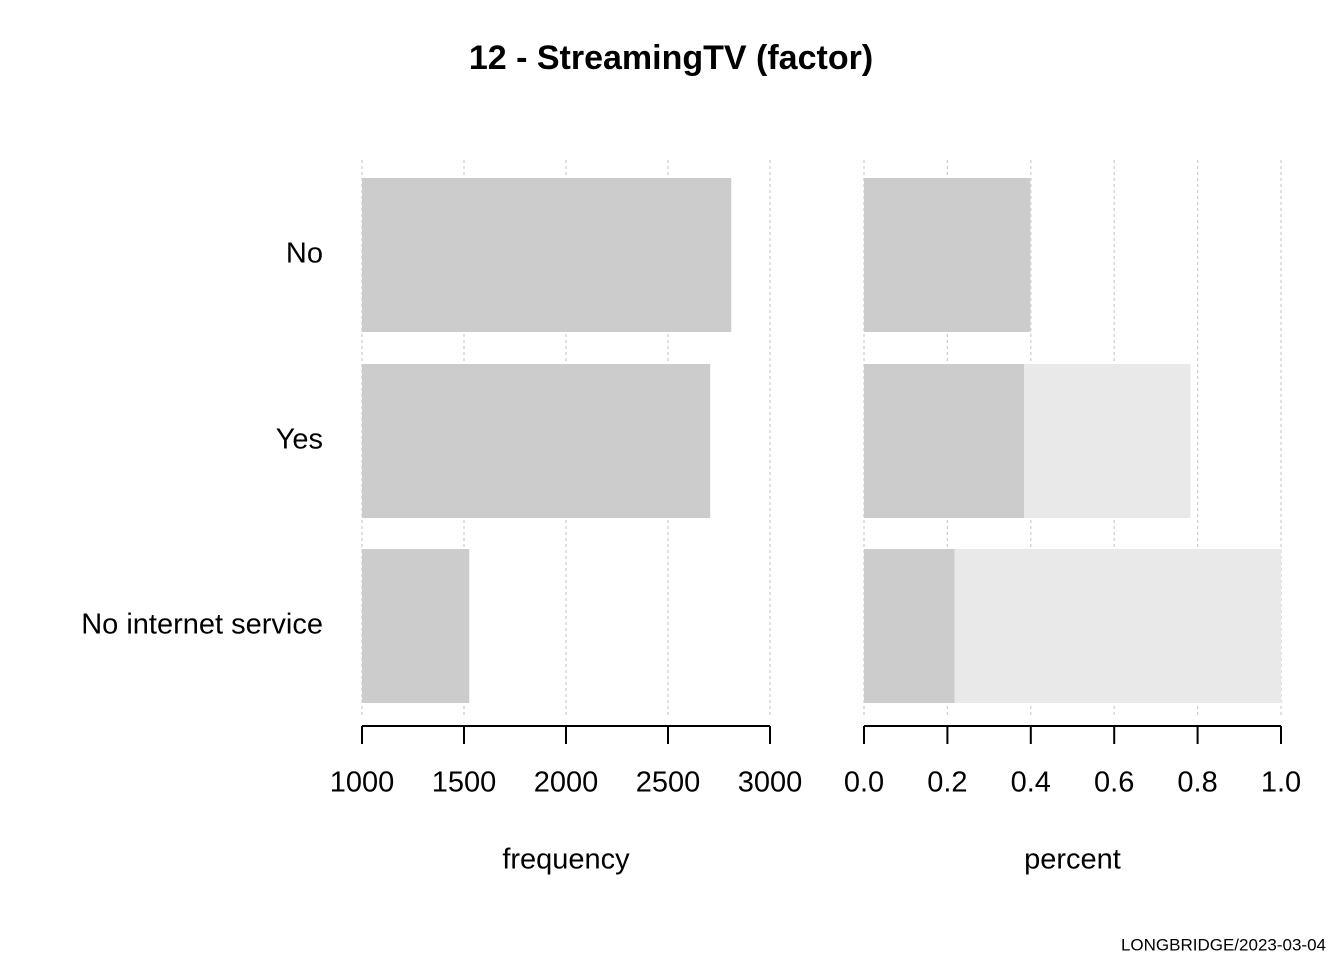 The image size is (1344, 960). I want to click on x-tick-label: 2500, so click(668, 783).